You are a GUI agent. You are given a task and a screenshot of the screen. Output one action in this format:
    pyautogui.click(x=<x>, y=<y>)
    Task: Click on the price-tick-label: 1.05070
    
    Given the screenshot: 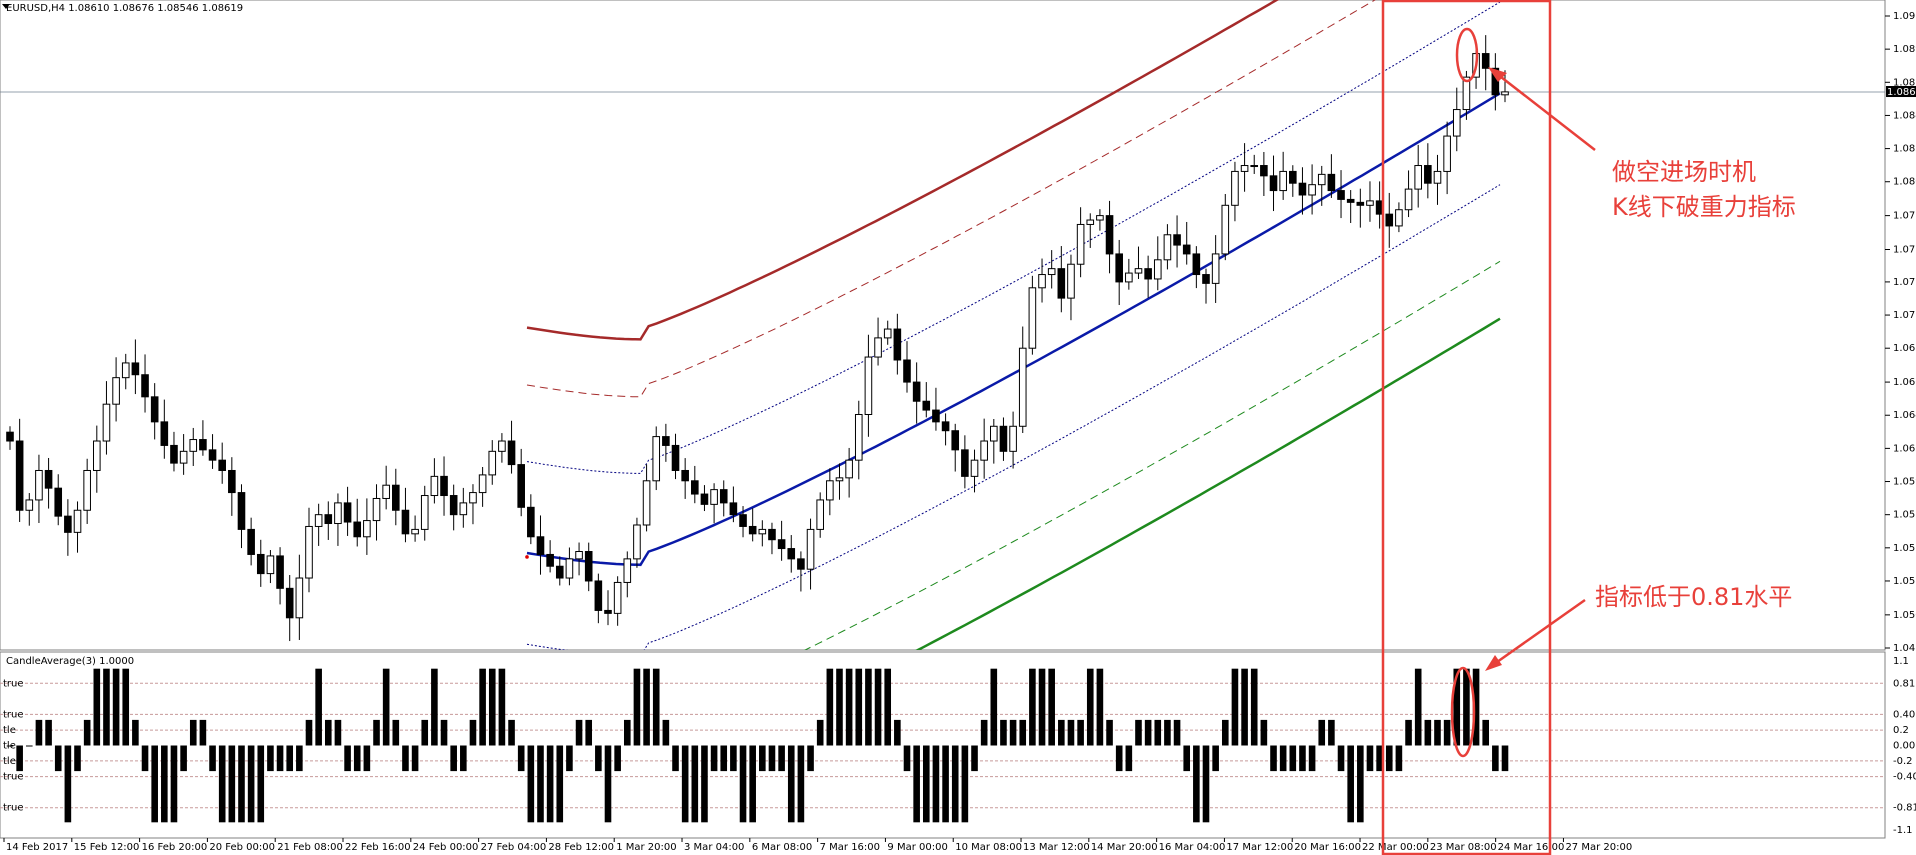 What is the action you would take?
    pyautogui.click(x=1904, y=615)
    